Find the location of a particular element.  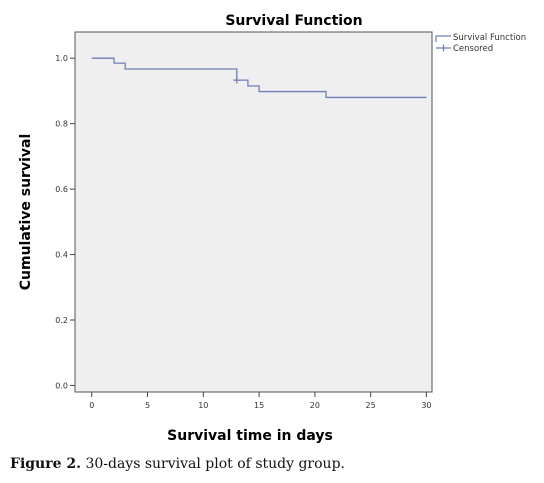

chart-title: Survival Function is located at coordinates (293, 21).